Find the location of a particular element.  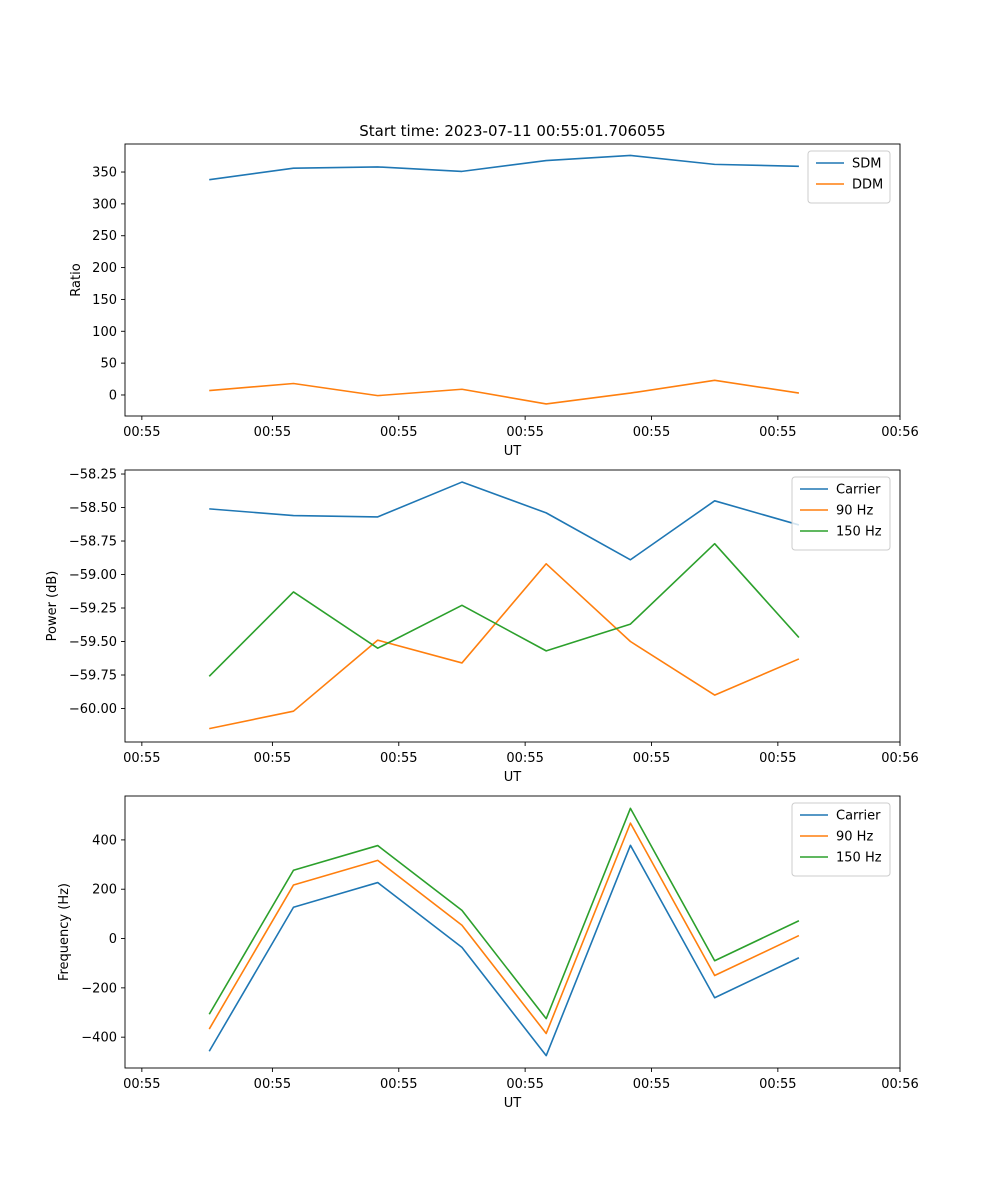

legend-label: DDM is located at coordinates (867, 185).